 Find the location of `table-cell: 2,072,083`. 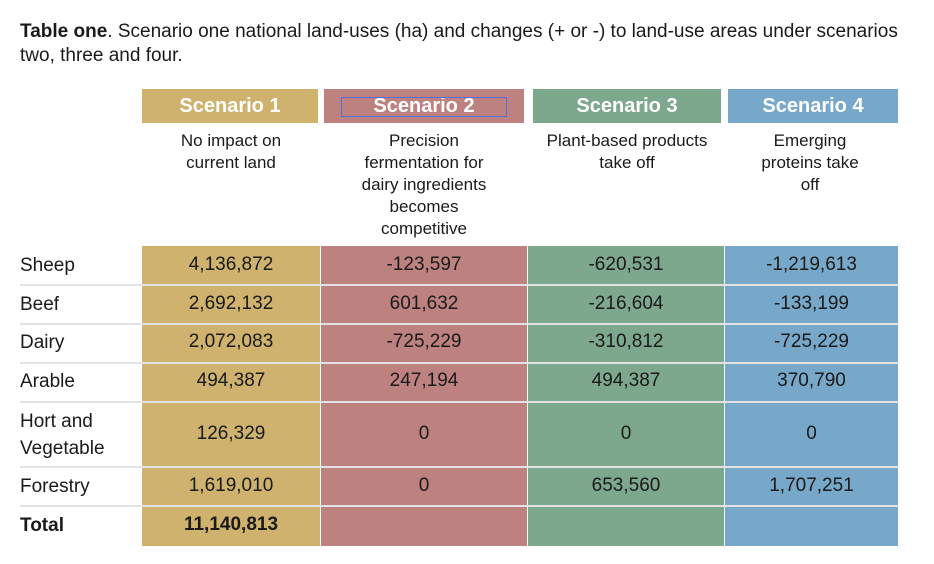

table-cell: 2,072,083 is located at coordinates (231, 341).